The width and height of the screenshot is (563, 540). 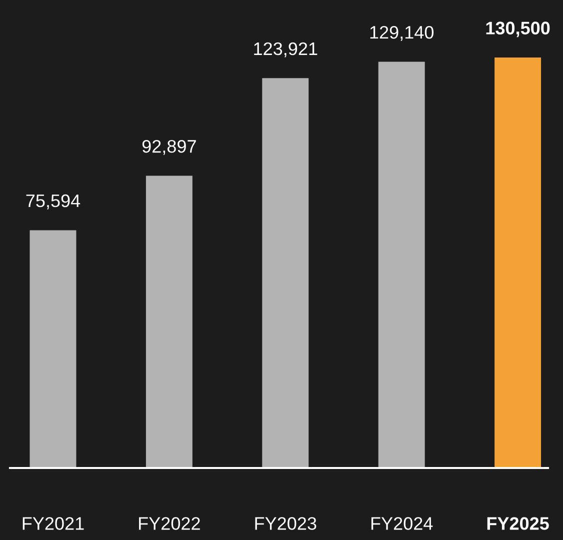 What do you see at coordinates (169, 147) in the screenshot?
I see `data-label: 92,897` at bounding box center [169, 147].